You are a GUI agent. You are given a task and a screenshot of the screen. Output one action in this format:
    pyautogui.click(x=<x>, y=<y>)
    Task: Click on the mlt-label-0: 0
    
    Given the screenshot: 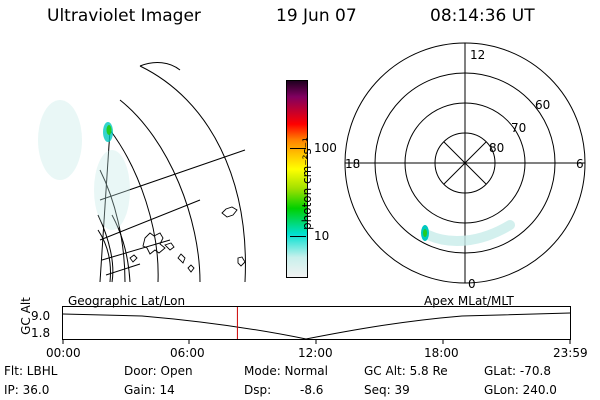 What is the action you would take?
    pyautogui.click(x=472, y=284)
    